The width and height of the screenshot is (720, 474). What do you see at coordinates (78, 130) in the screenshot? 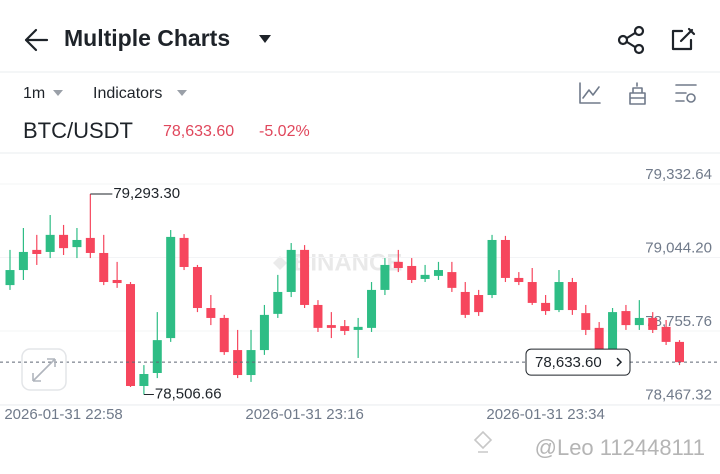
I see `symbol-pair: BTC/USDT` at bounding box center [78, 130].